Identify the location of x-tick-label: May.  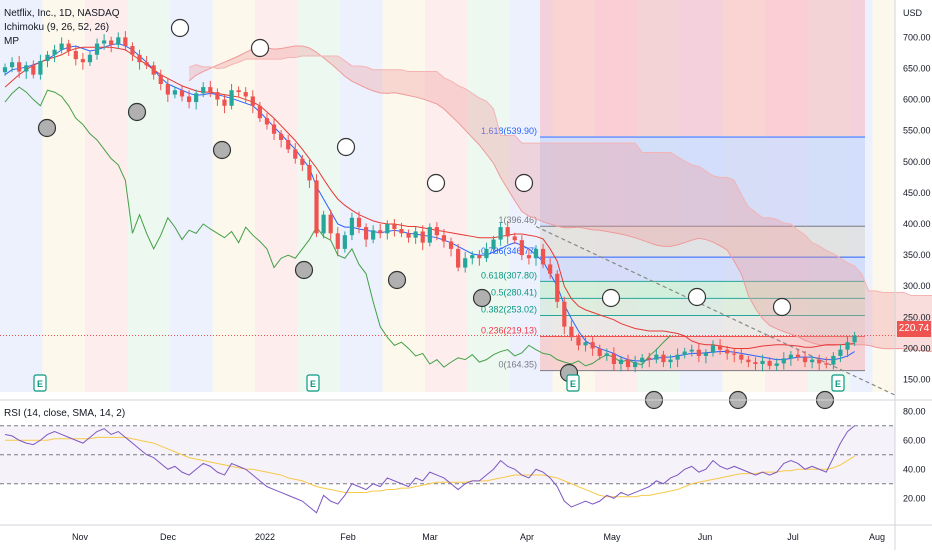
(612, 537).